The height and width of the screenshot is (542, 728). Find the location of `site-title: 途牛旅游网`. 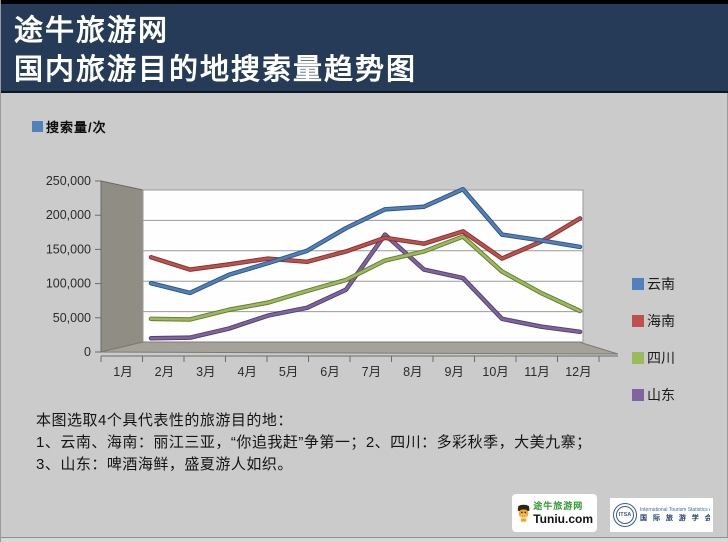

site-title: 途牛旅游网 is located at coordinates (92, 31).